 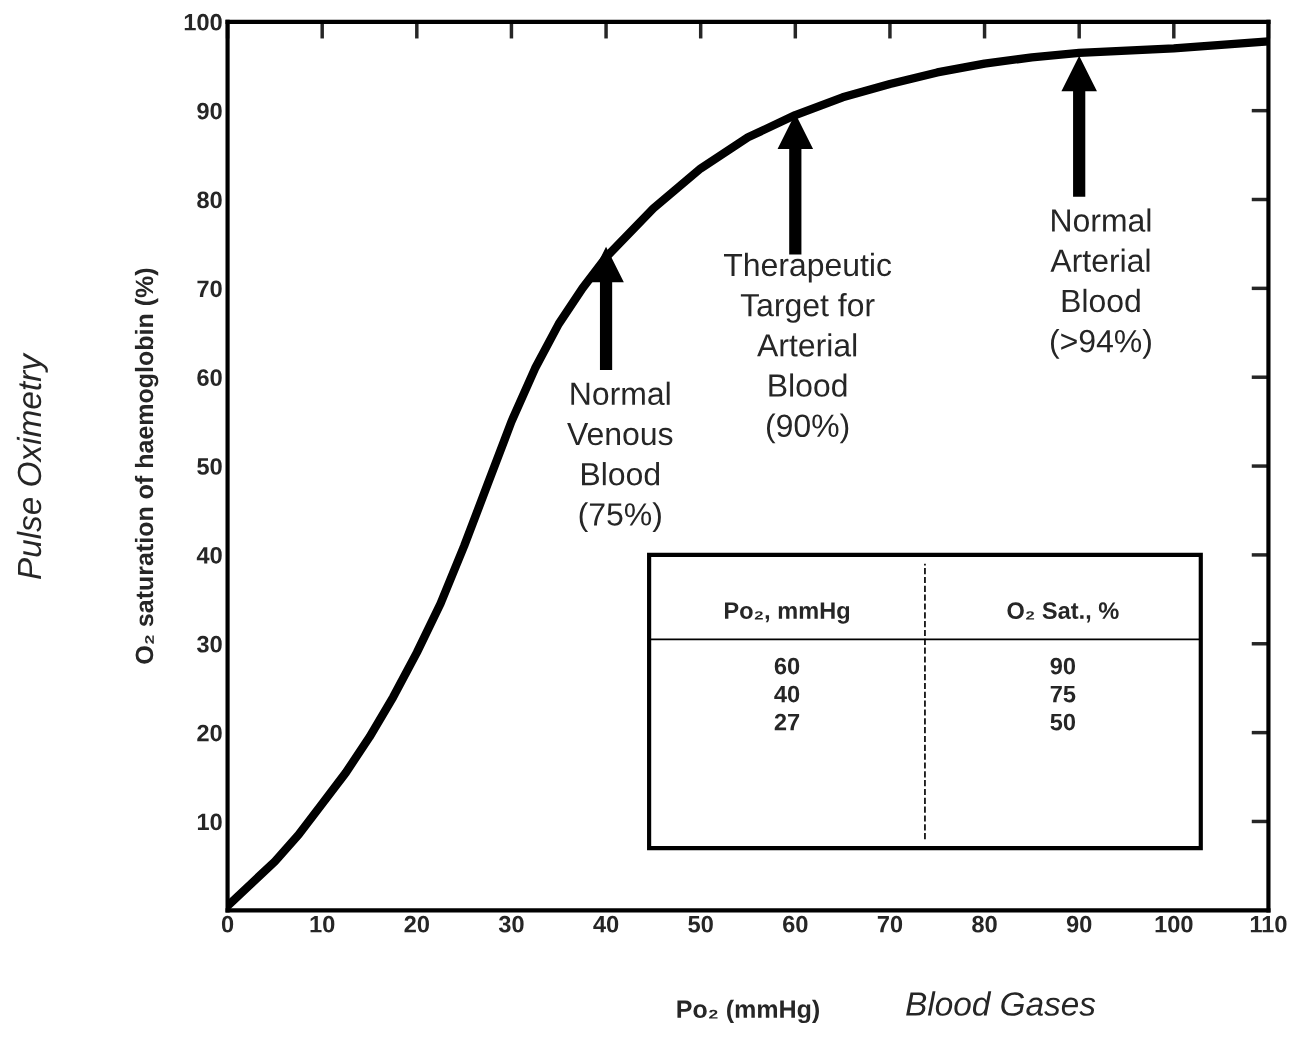 What do you see at coordinates (1063, 666) in the screenshot?
I see `text: O₂ Sat., % 90 75 50` at bounding box center [1063, 666].